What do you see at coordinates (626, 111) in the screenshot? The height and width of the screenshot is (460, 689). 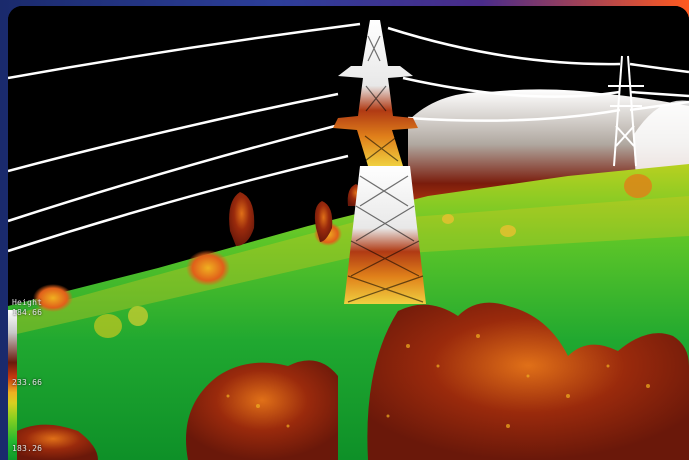 I see `distant-tower` at bounding box center [626, 111].